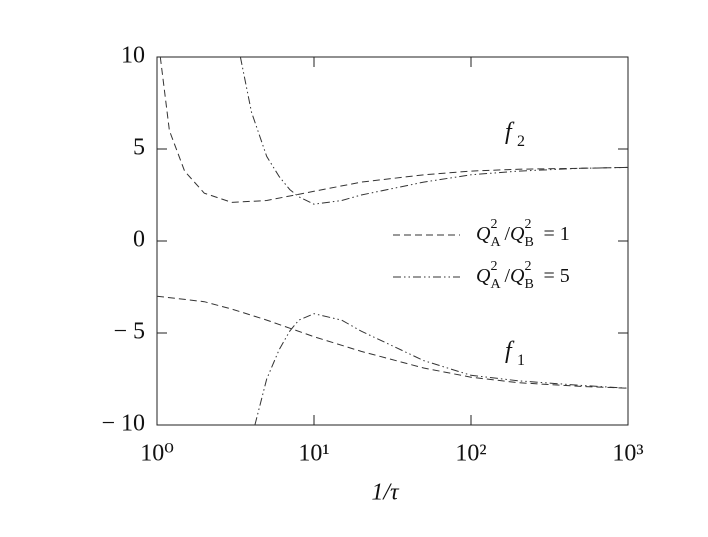 This screenshot has width=708, height=537. What do you see at coordinates (139, 148) in the screenshot?
I see `y-tick-label: 5` at bounding box center [139, 148].